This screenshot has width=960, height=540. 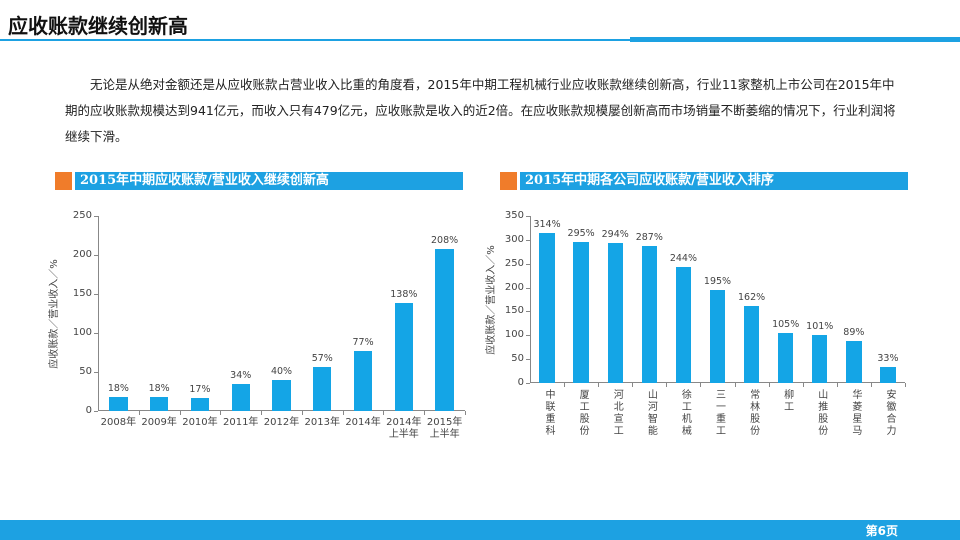 What do you see at coordinates (549, 413) in the screenshot?
I see `x-tick-label: 中联重科` at bounding box center [549, 413].